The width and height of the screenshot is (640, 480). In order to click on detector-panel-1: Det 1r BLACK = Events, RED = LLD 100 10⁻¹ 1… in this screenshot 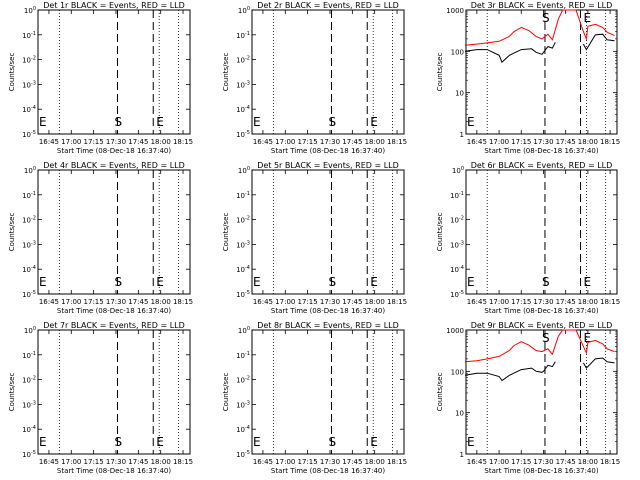, I will do `click(100, 78)`.